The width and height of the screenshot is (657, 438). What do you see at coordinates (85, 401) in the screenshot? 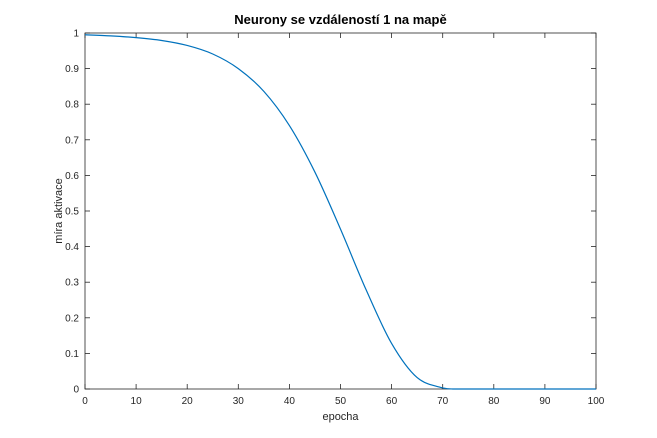
I see `x-tick-label: 0` at bounding box center [85, 401].